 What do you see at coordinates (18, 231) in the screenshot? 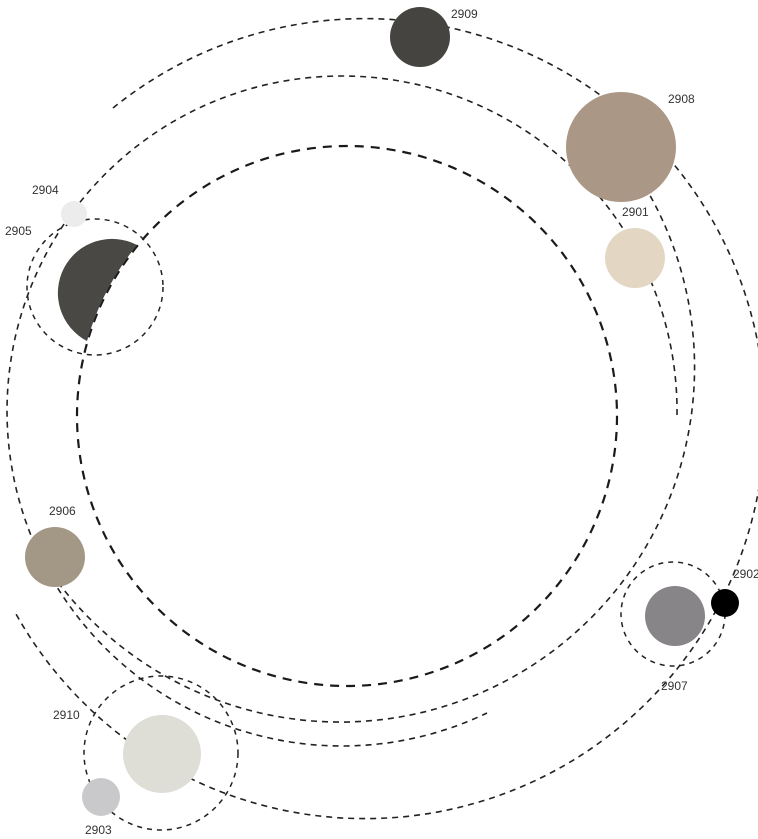
I see `label-2905: 2905` at bounding box center [18, 231].